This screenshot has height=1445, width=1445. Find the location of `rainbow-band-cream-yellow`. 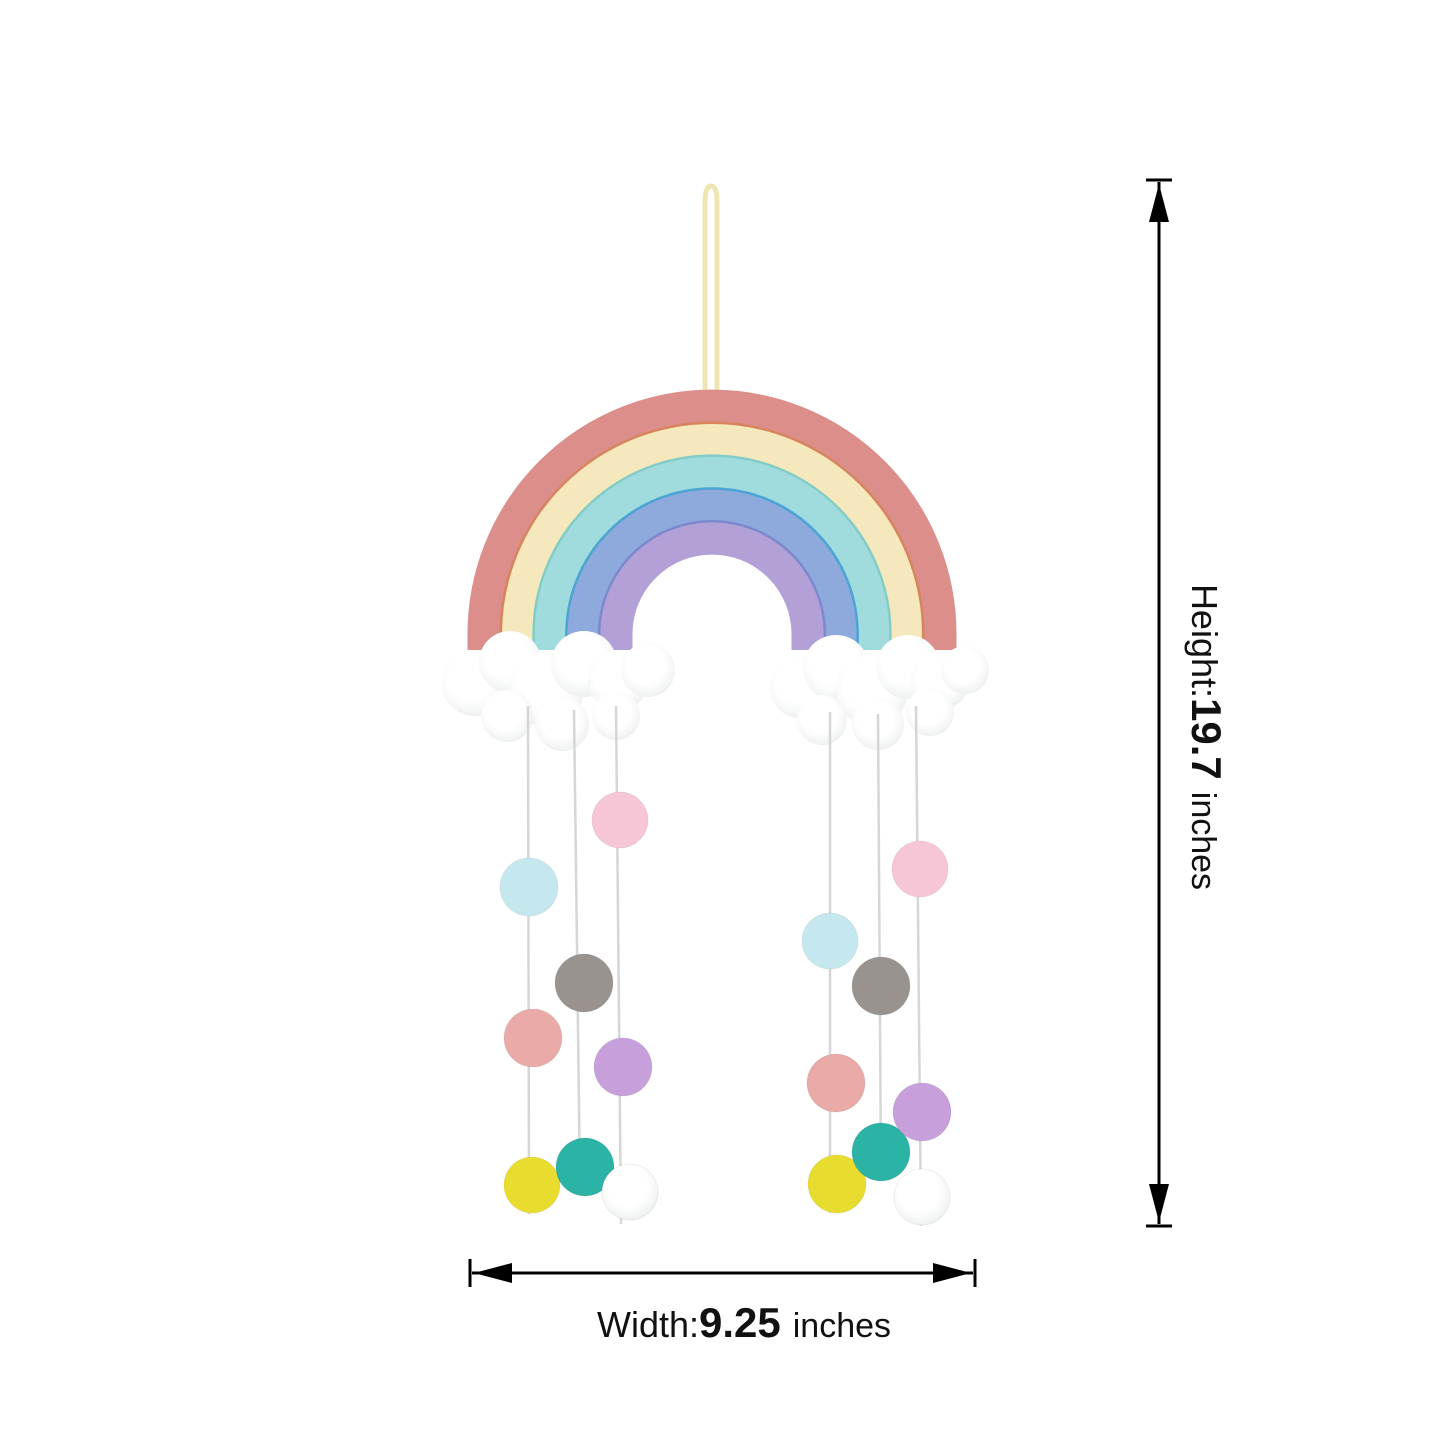

rainbow-band-cream-yellow is located at coordinates (712, 536).